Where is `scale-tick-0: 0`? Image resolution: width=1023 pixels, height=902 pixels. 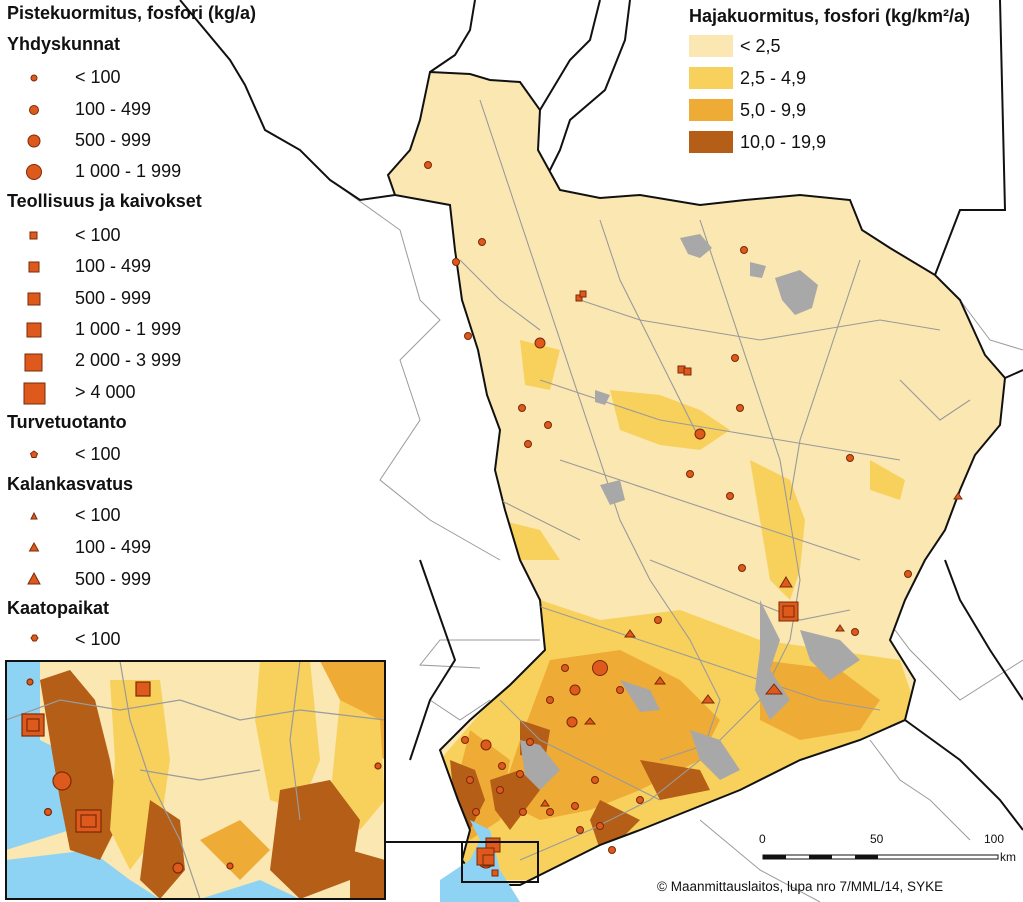
scale-tick-0: 0 is located at coordinates (762, 839).